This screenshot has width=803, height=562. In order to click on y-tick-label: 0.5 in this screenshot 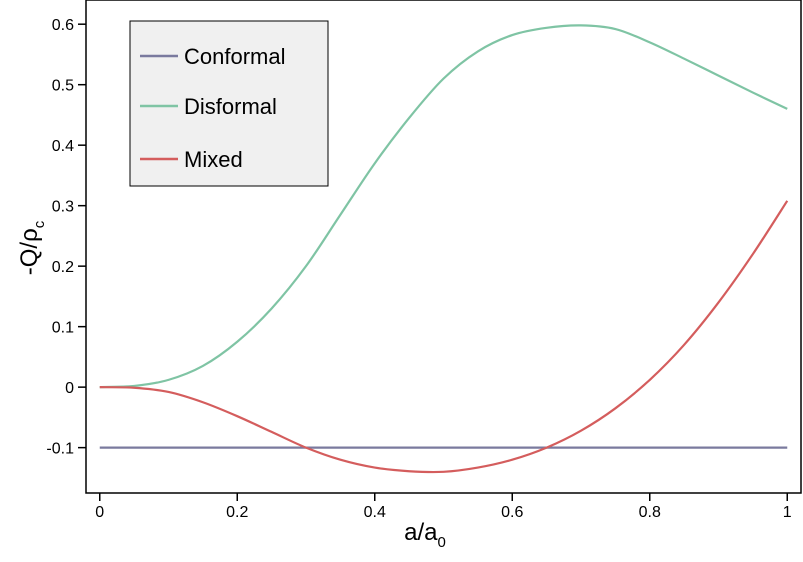, I will do `click(63, 86)`.